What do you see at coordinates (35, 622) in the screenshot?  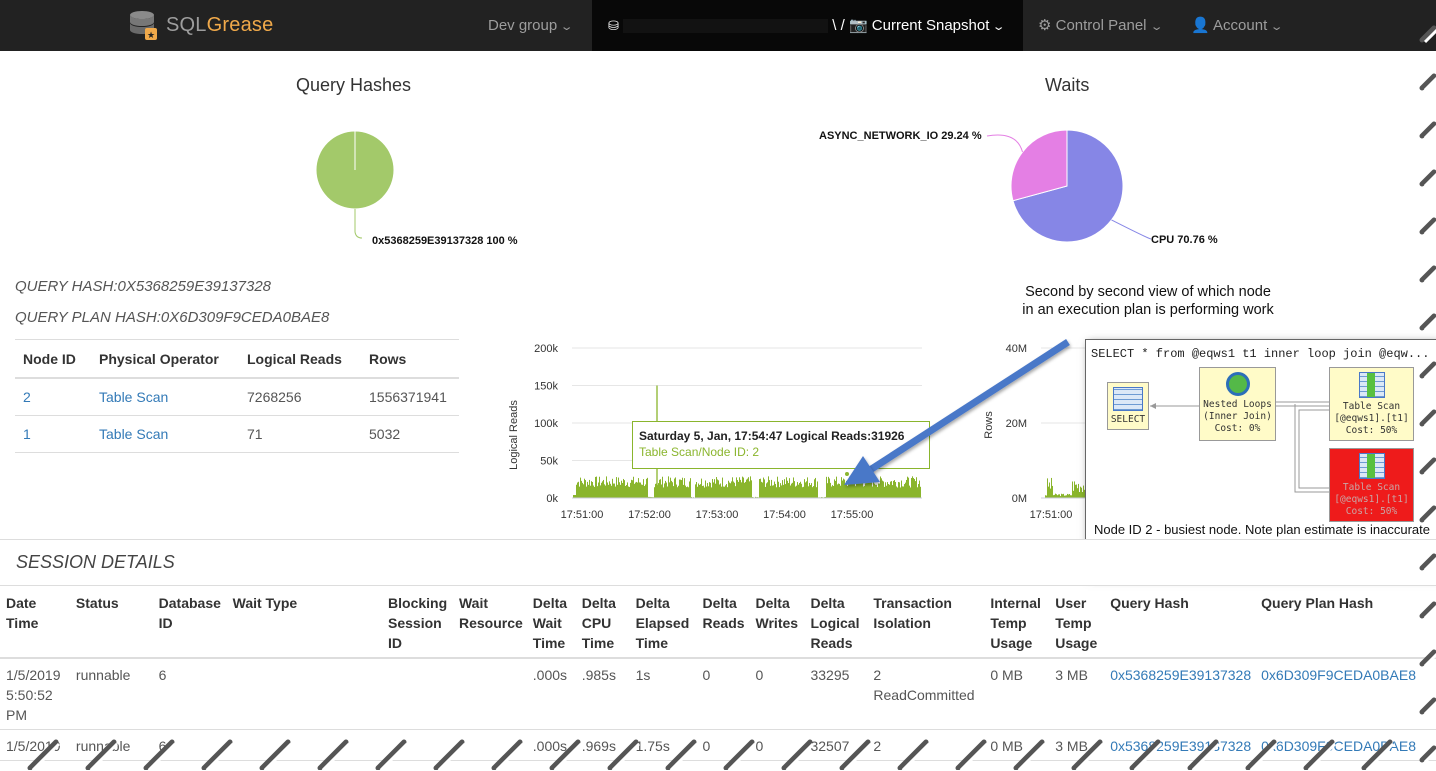 I see `column-header: Date Time` at bounding box center [35, 622].